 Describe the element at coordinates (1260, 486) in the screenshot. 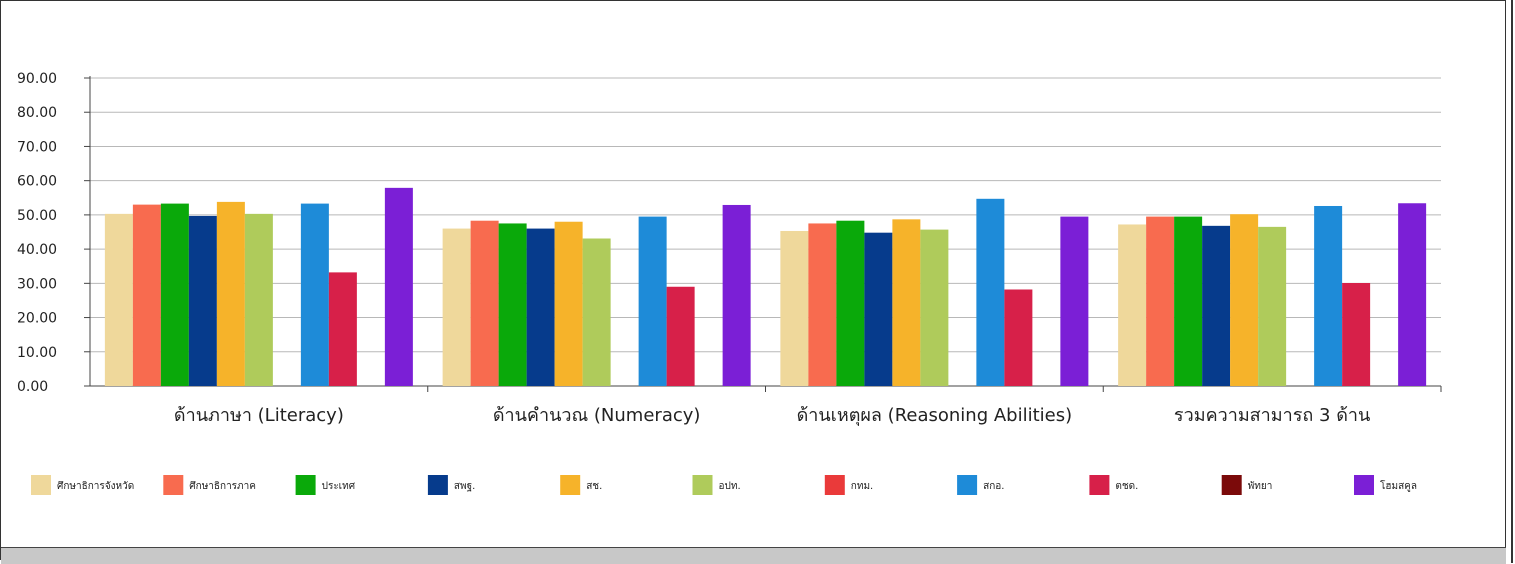

I see `legend-label: พัทยา` at that location.